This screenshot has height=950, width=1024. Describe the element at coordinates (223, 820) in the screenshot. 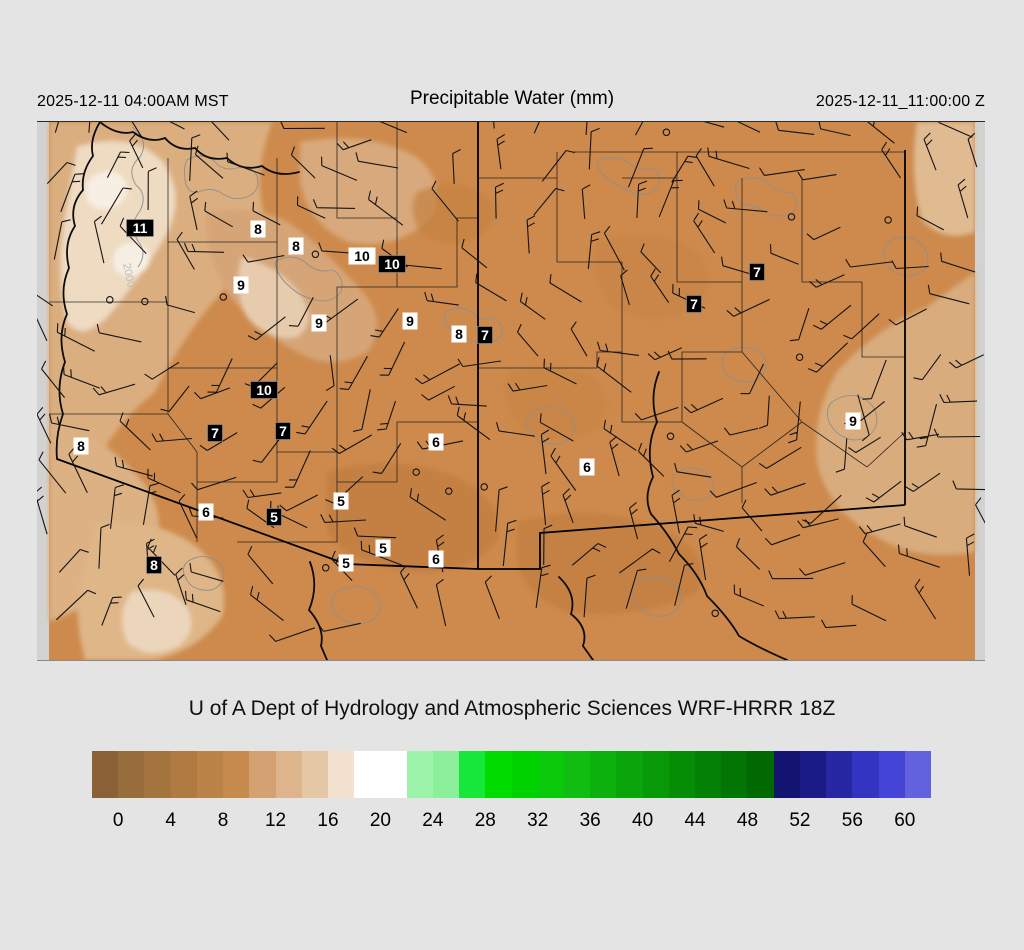

I see `colorbar-tick: 8` at that location.